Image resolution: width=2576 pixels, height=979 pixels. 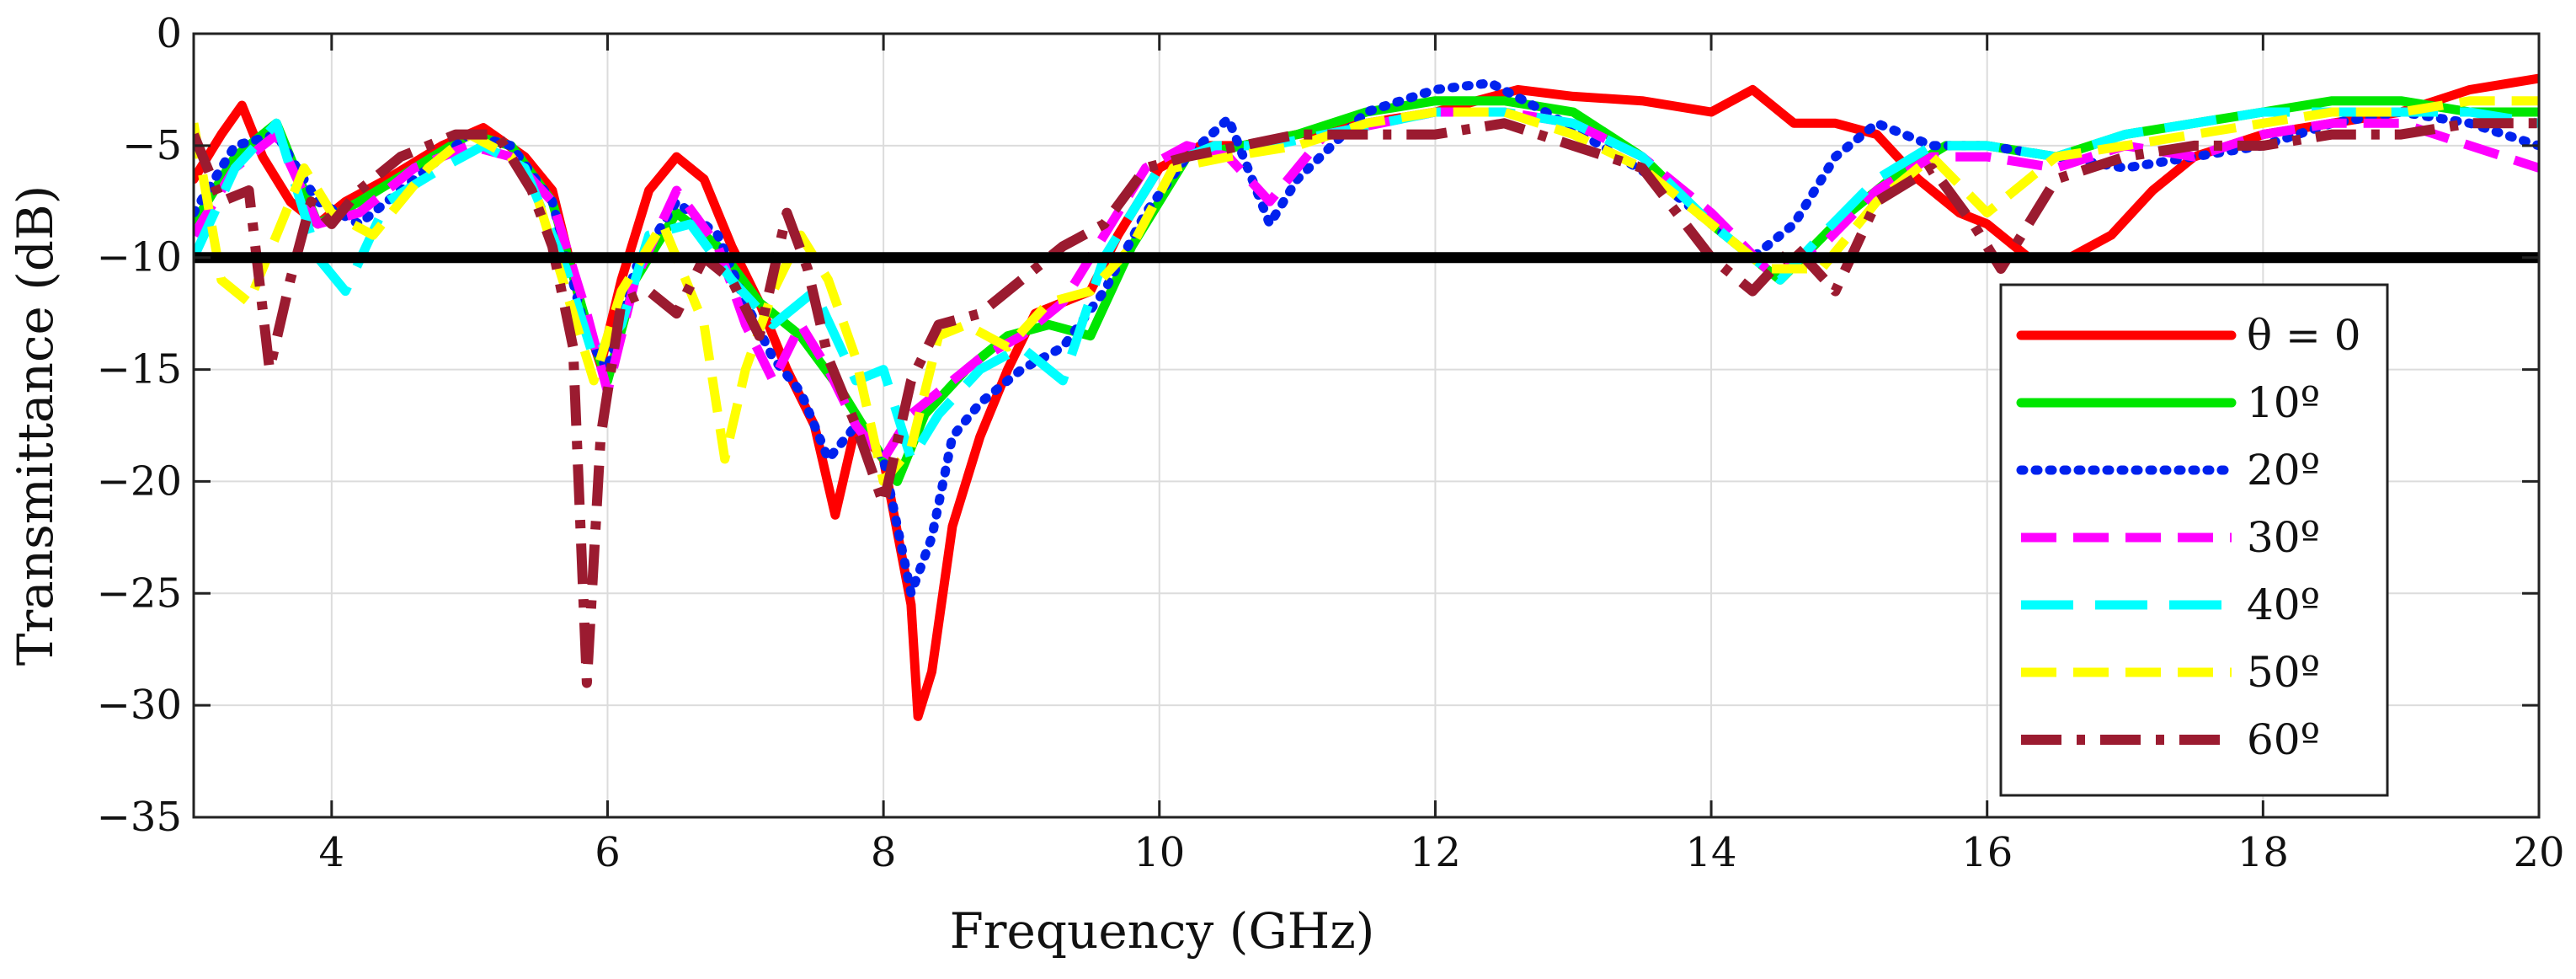 What do you see at coordinates (2304, 335) in the screenshot?
I see `legend-label-0: θ = 0` at bounding box center [2304, 335].